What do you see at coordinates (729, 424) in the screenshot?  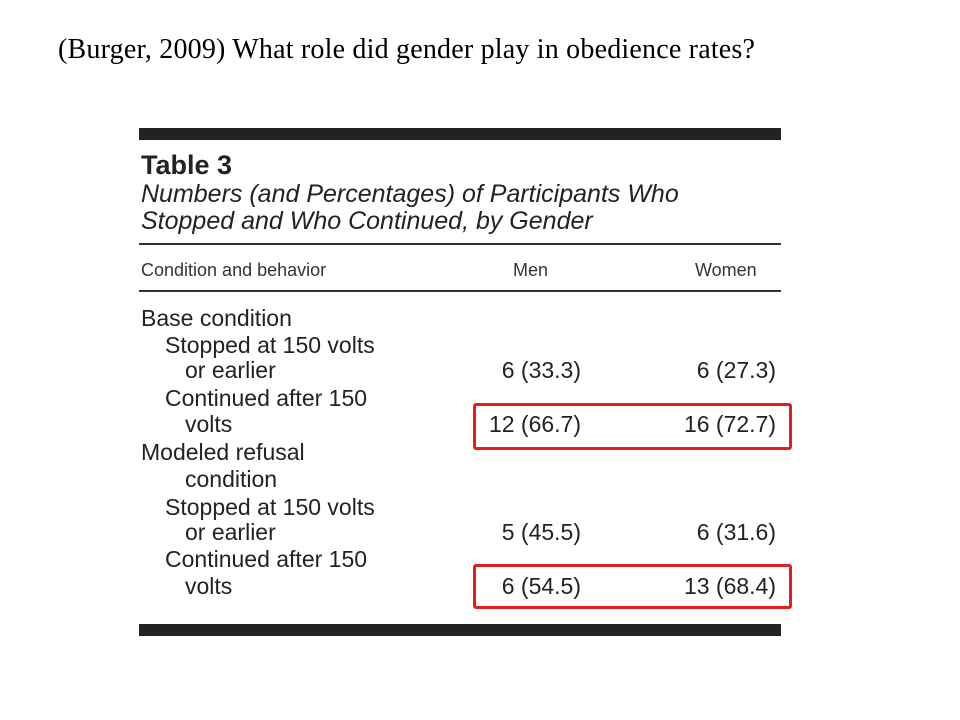 I see `cell-base-continued-women: 16 (72.7)` at bounding box center [729, 424].